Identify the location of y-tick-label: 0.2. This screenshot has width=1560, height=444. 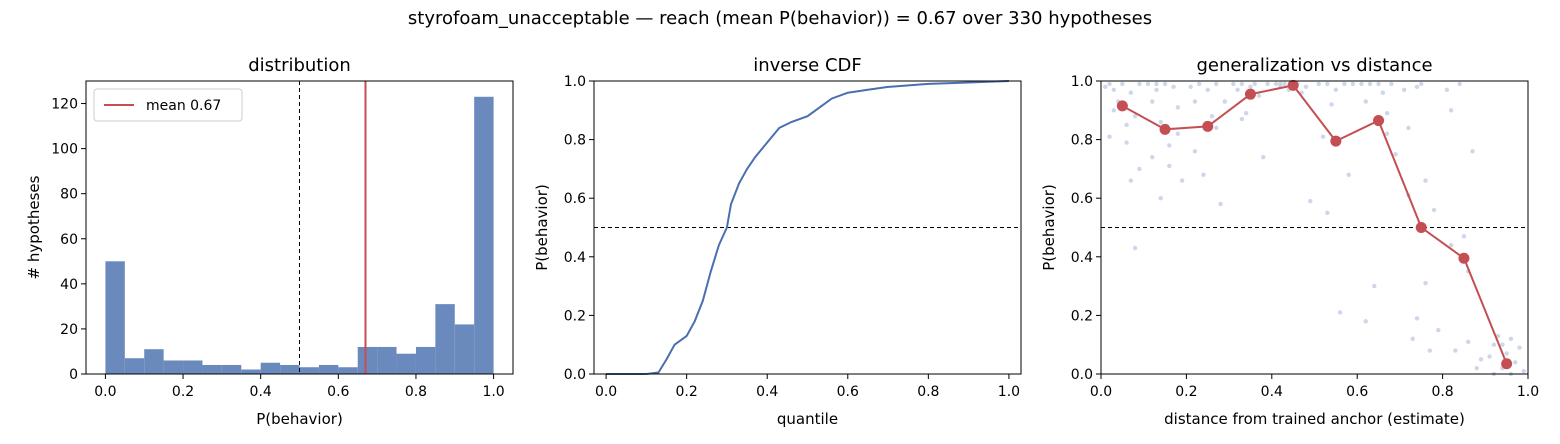
(1082, 316).